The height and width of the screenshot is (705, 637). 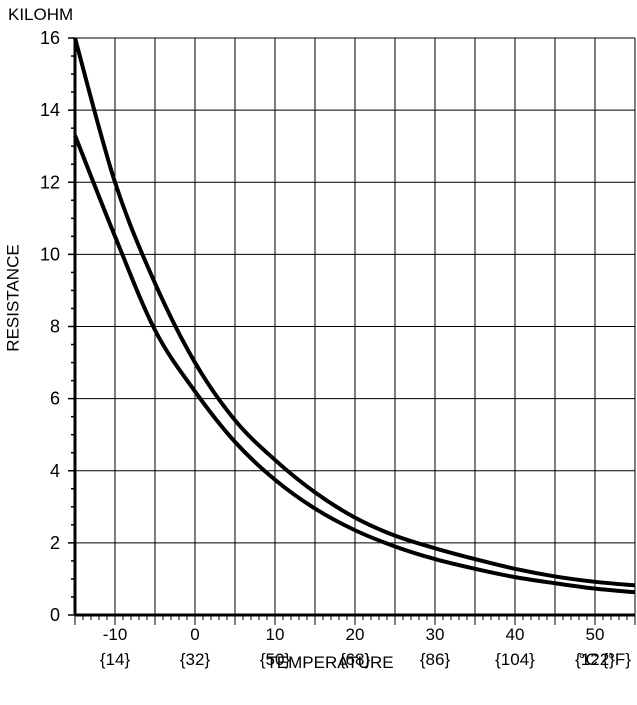 What do you see at coordinates (50, 110) in the screenshot?
I see `y-tick-label: 14` at bounding box center [50, 110].